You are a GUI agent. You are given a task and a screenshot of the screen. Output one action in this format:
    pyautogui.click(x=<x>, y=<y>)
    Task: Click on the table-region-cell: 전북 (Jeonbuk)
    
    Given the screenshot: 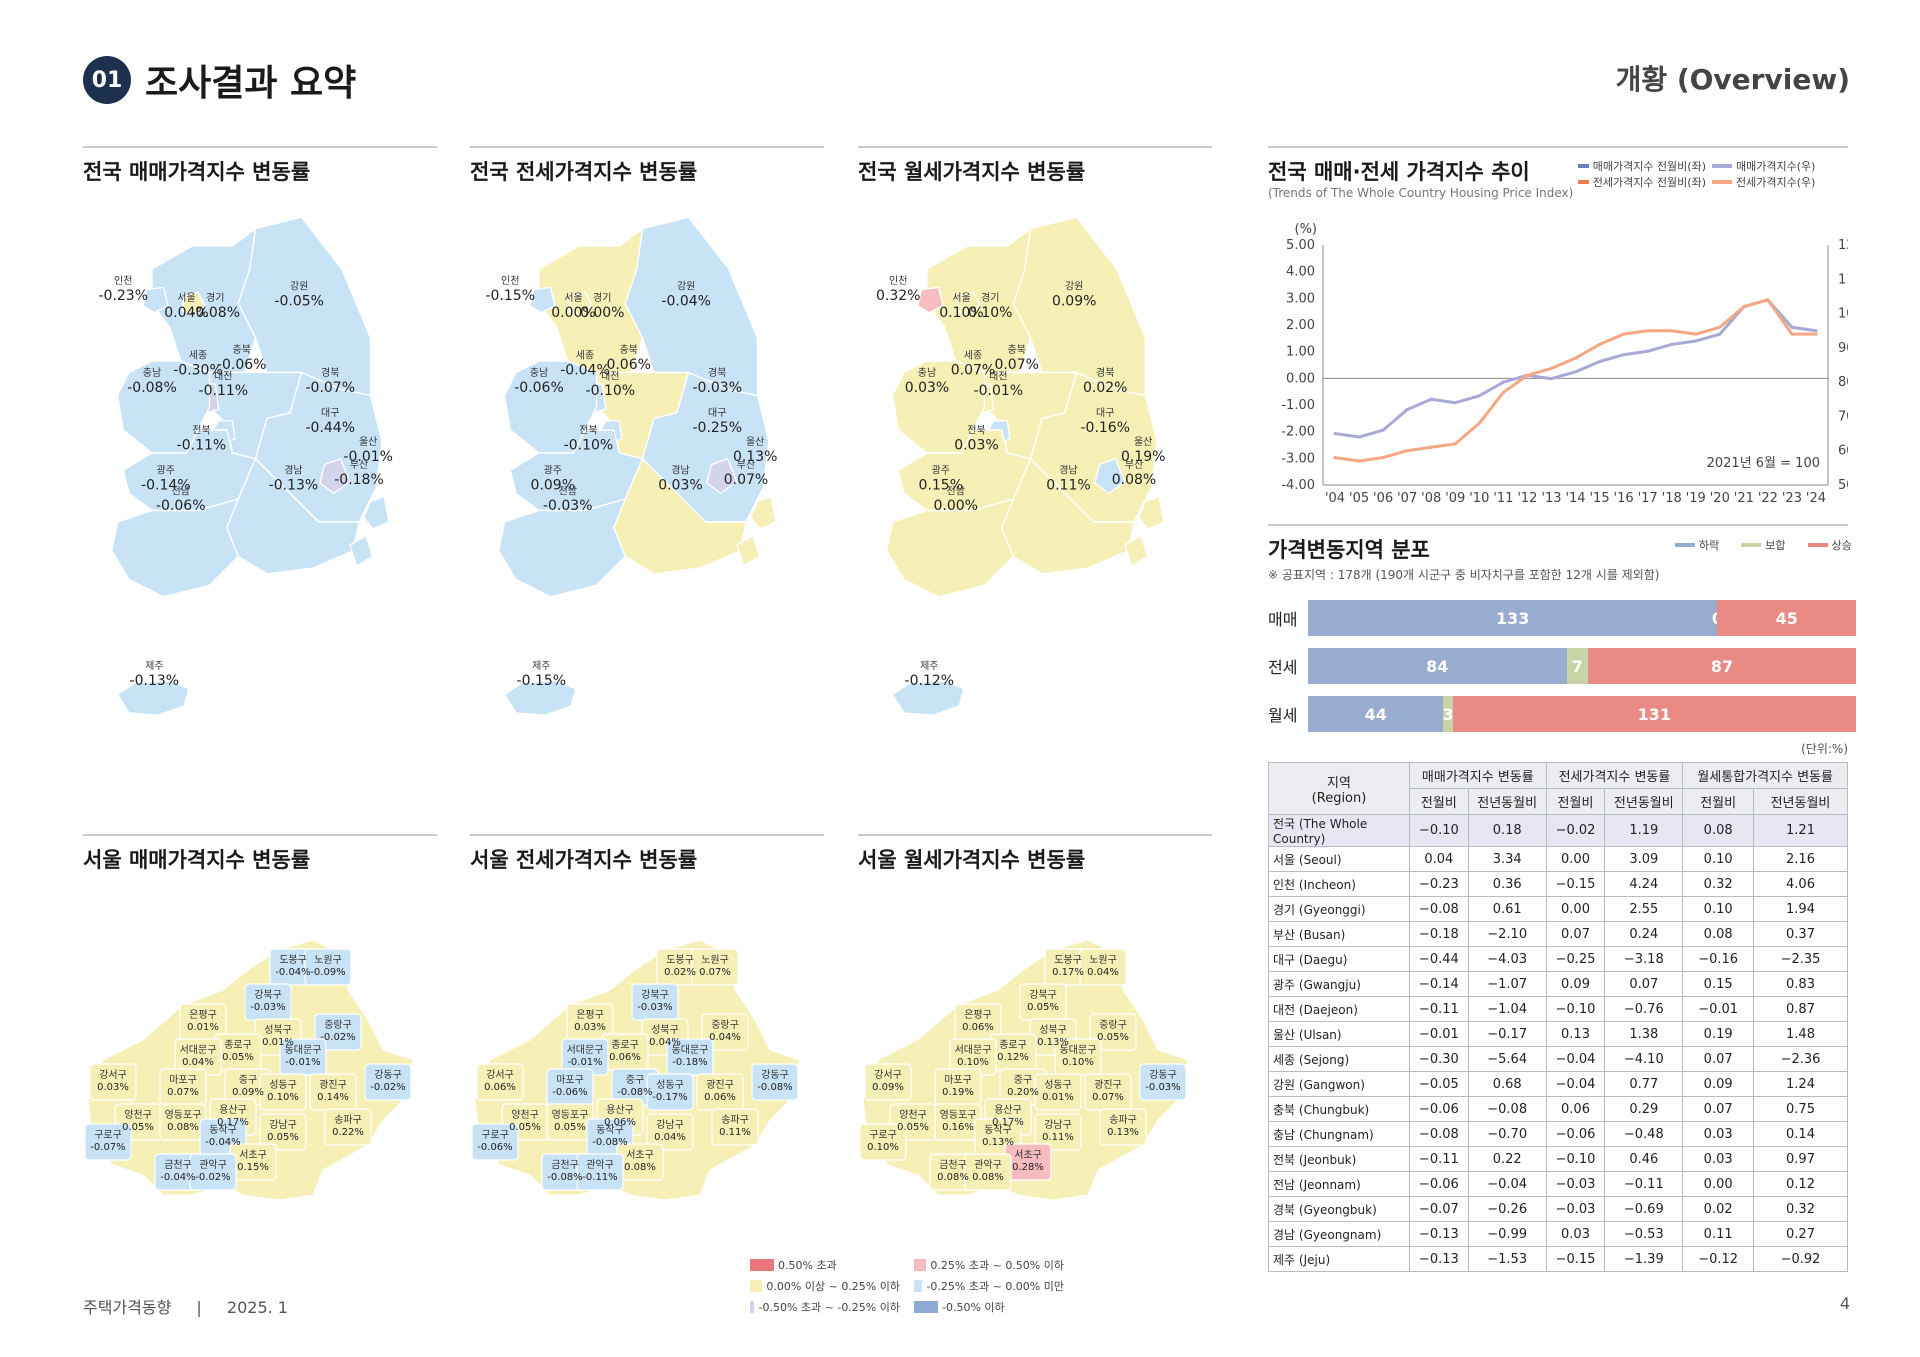 What is the action you would take?
    pyautogui.click(x=1339, y=1159)
    